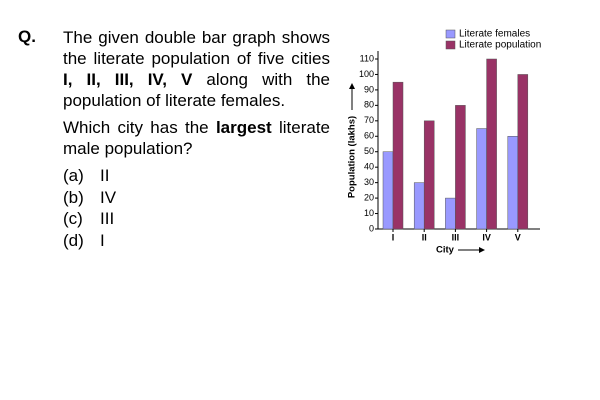  What do you see at coordinates (393, 237) in the screenshot?
I see `x-tick-label: I` at bounding box center [393, 237].